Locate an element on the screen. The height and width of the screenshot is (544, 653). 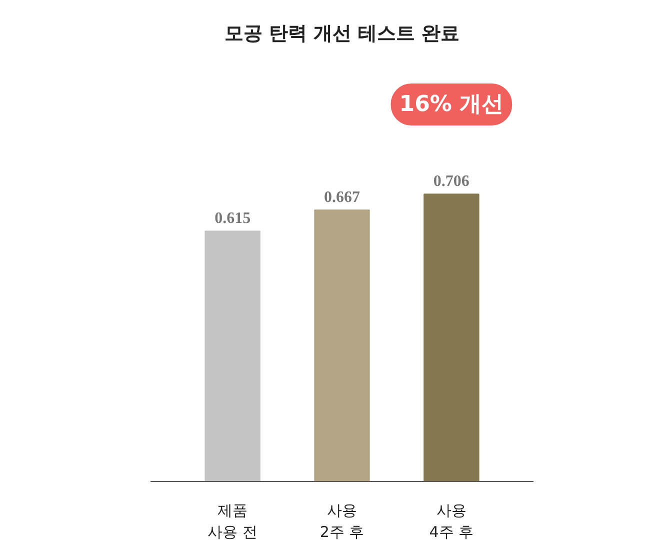
chart-title: 모공 탄력 개선 테스트 완료 is located at coordinates (342, 33).